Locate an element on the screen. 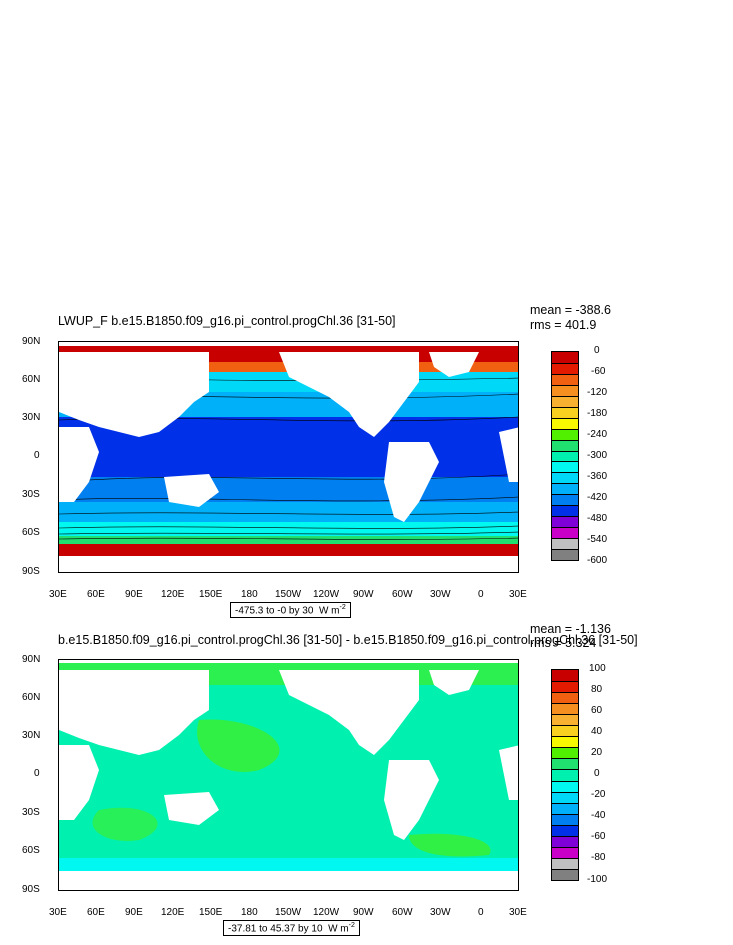 Image resolution: width=733 pixels, height=945 pixels. panel-2-lat-label: 60N is located at coordinates (31, 697).